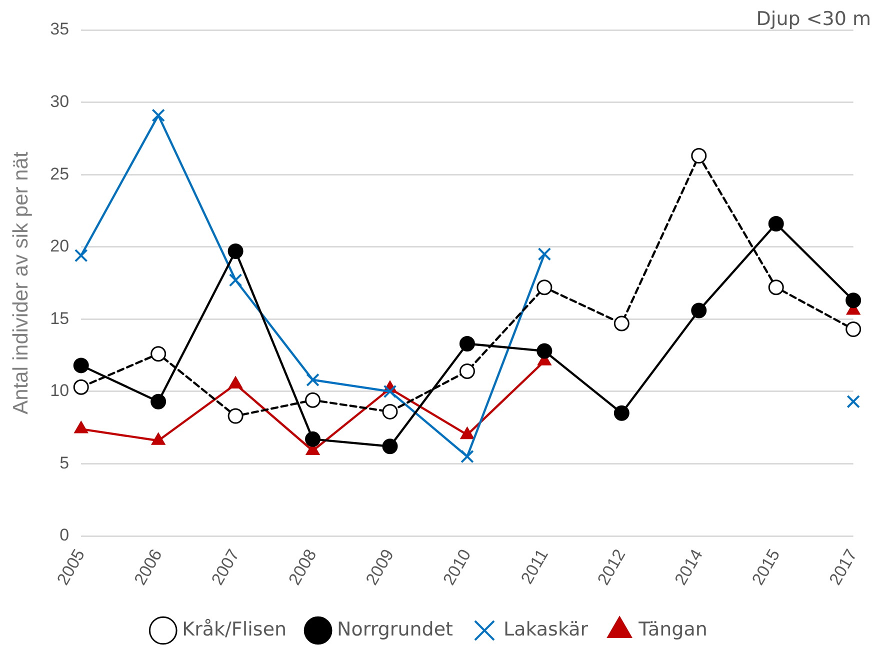  What do you see at coordinates (60, 174) in the screenshot?
I see `y-tick-label: 25` at bounding box center [60, 174].